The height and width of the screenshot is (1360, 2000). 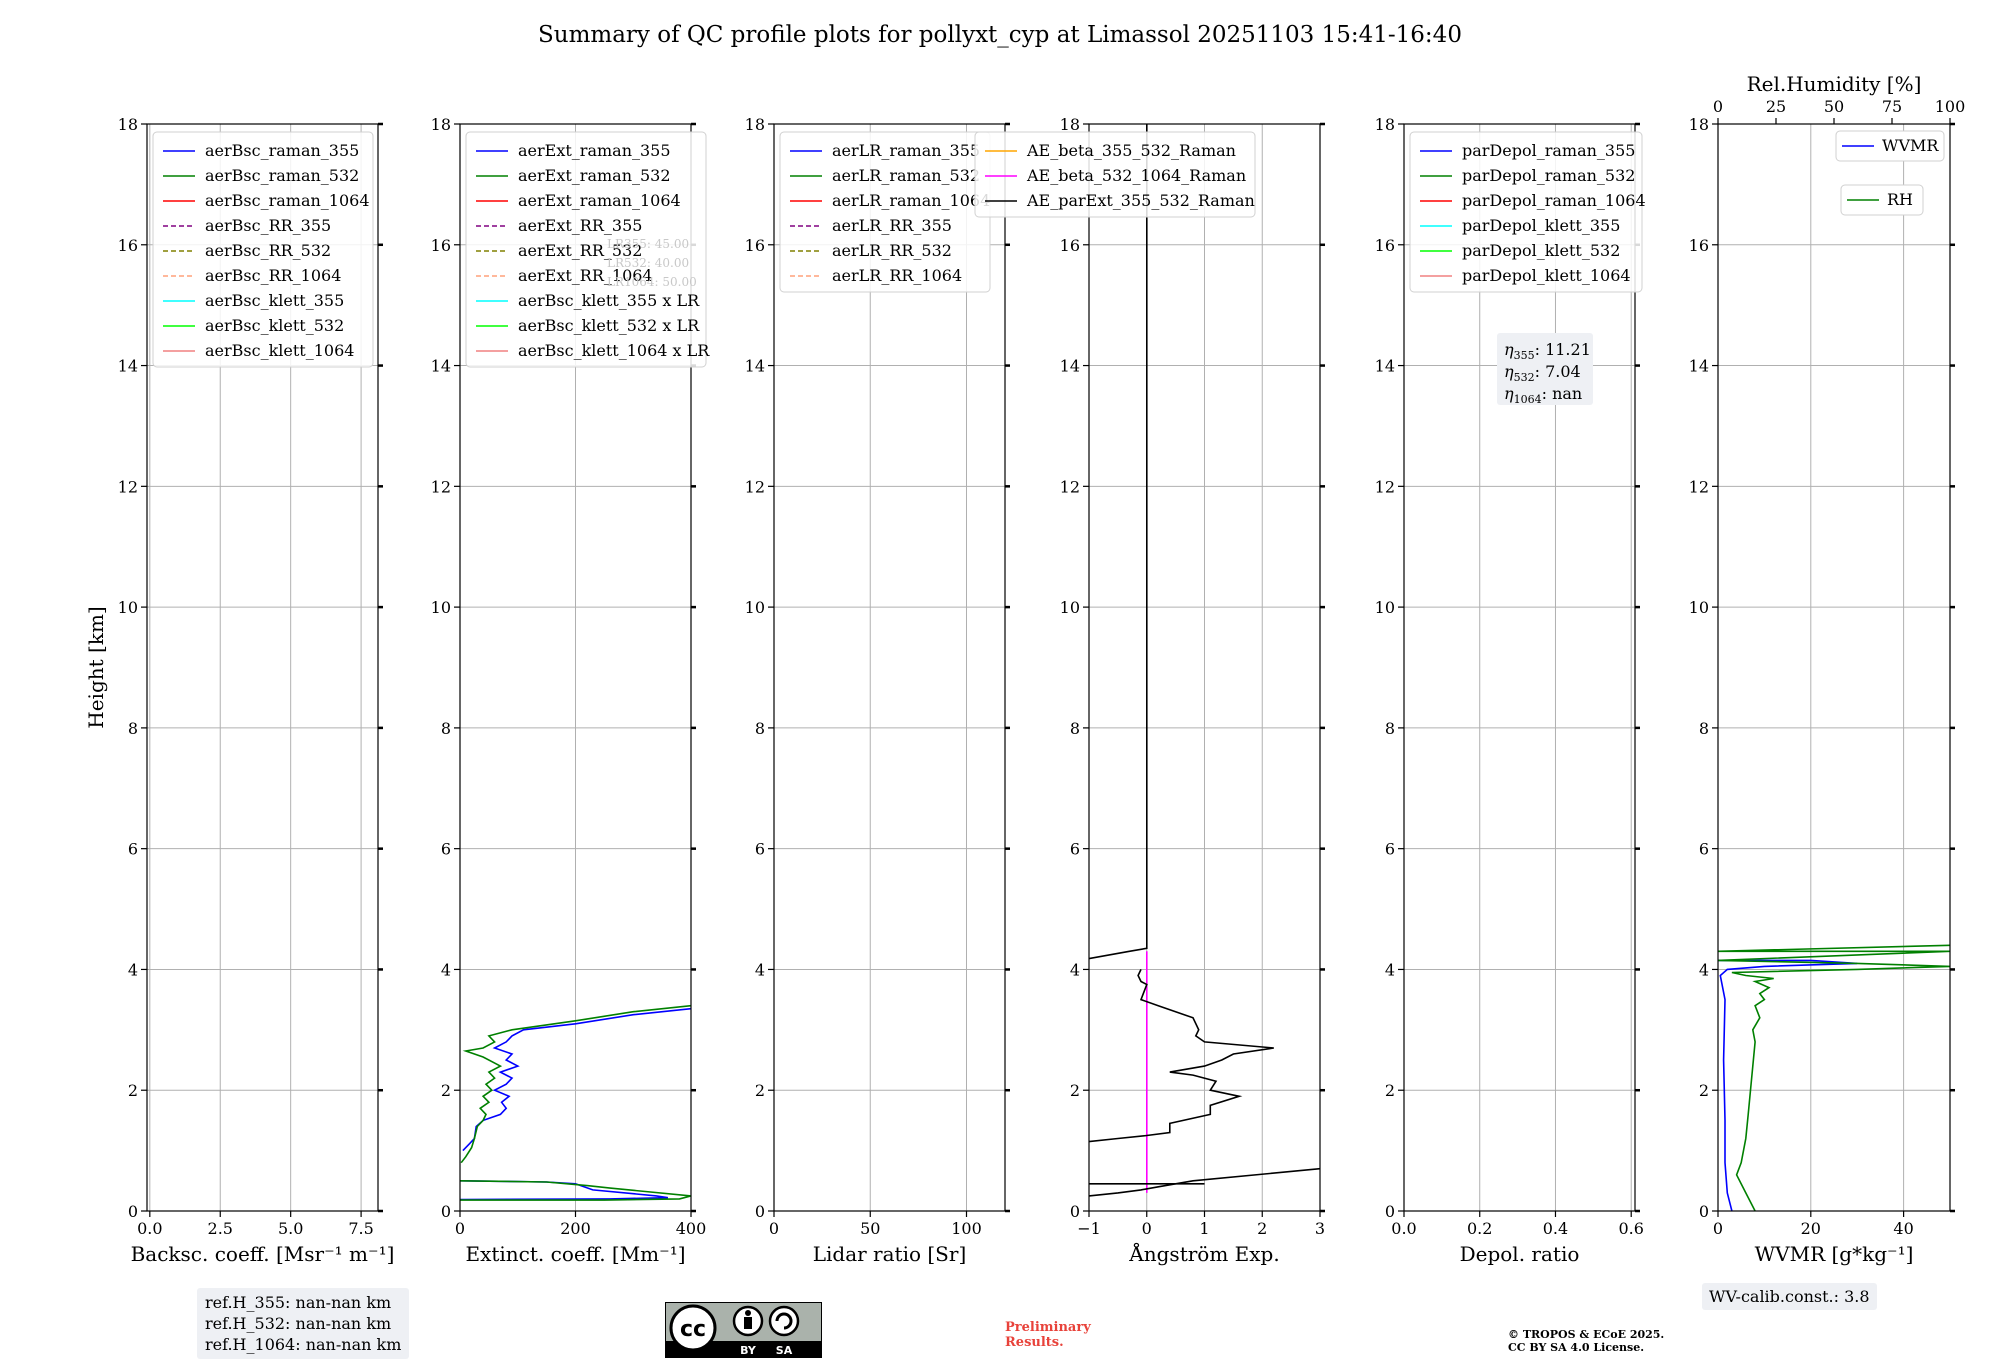 What do you see at coordinates (594, 175) in the screenshot?
I see `legend-label: aerExt_raman_532` at bounding box center [594, 175].